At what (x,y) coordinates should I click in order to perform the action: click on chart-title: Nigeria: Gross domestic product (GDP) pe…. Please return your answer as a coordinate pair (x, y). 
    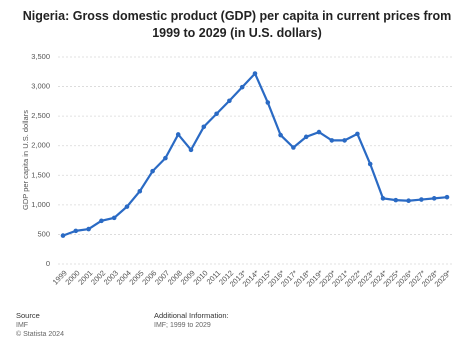
    Looking at the image, I should click on (237, 24).